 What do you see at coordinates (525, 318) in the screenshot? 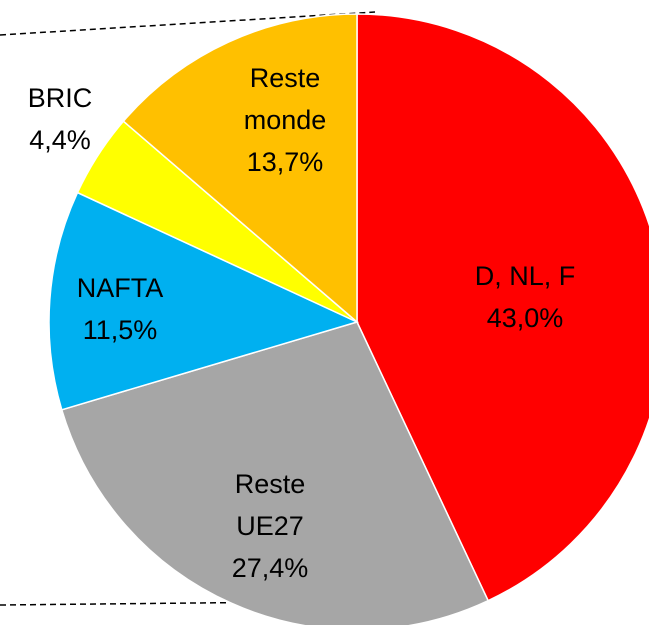
I see `value-label: 43,0%` at bounding box center [525, 318].